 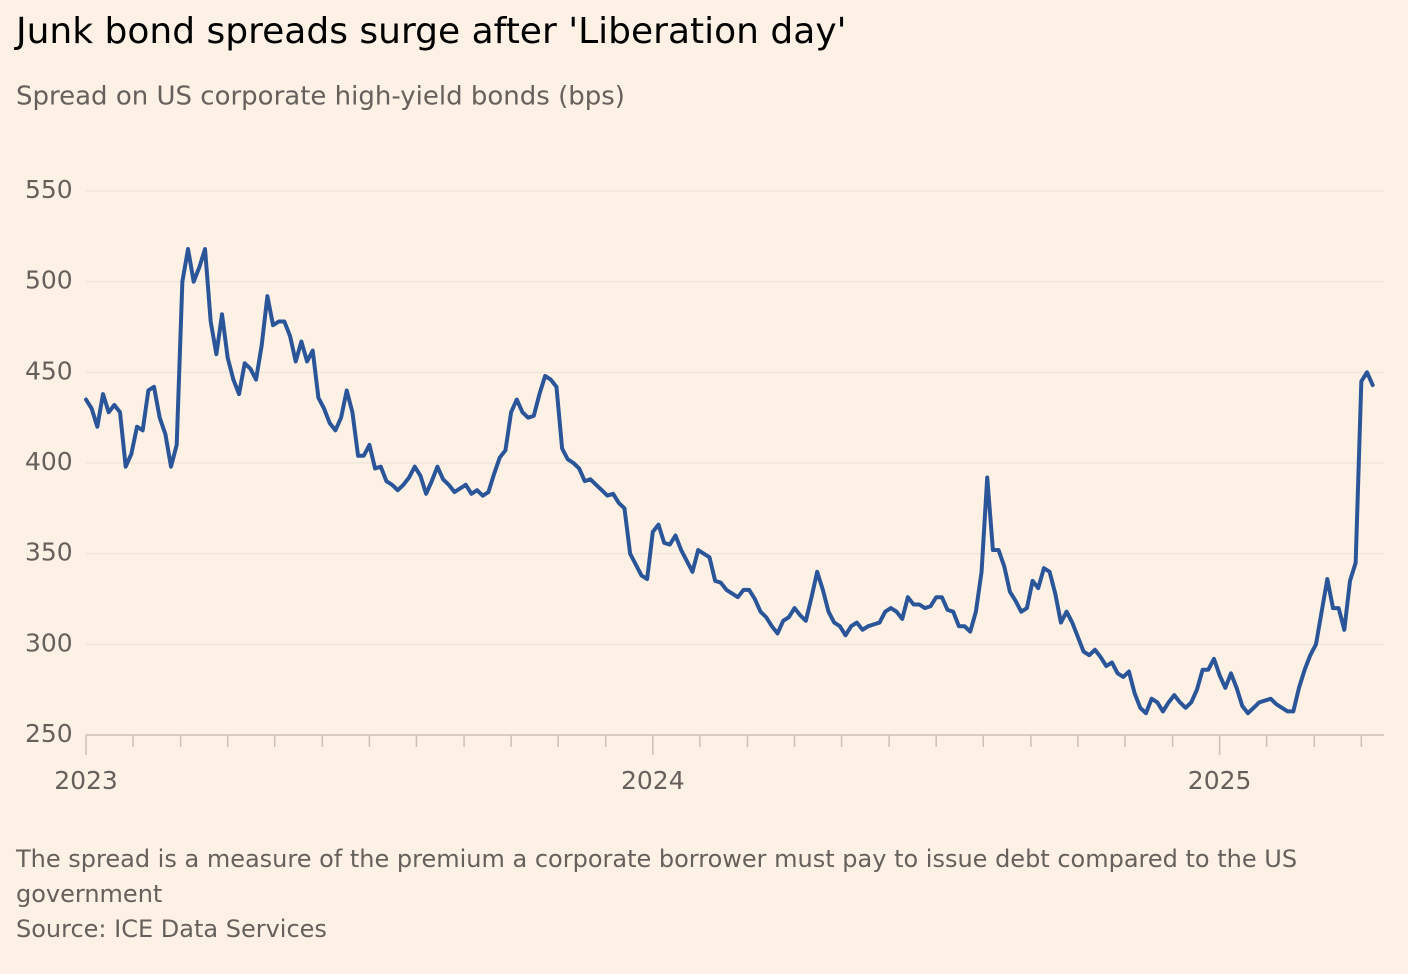 I want to click on source: Source: ICE Data Services, so click(x=171, y=929).